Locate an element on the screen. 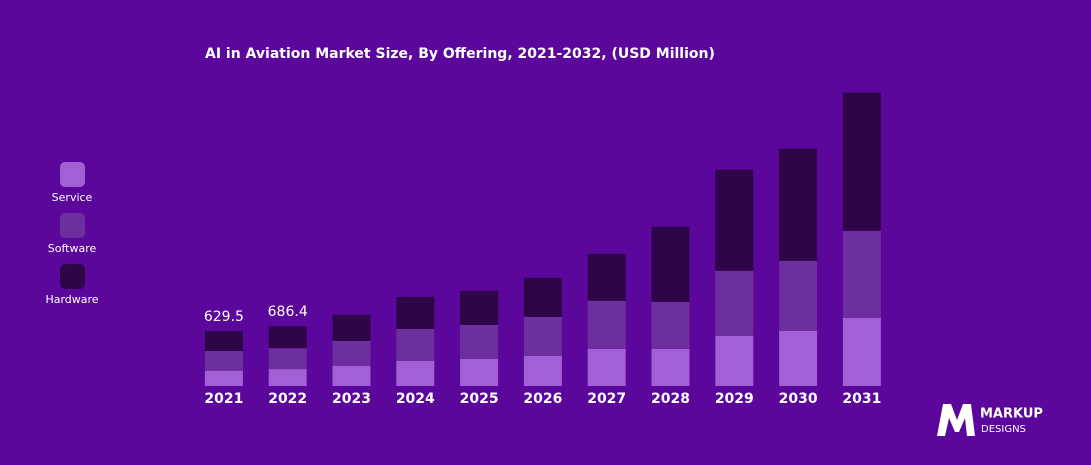 This screenshot has height=465, width=1091. legend-label: Software is located at coordinates (72, 248).